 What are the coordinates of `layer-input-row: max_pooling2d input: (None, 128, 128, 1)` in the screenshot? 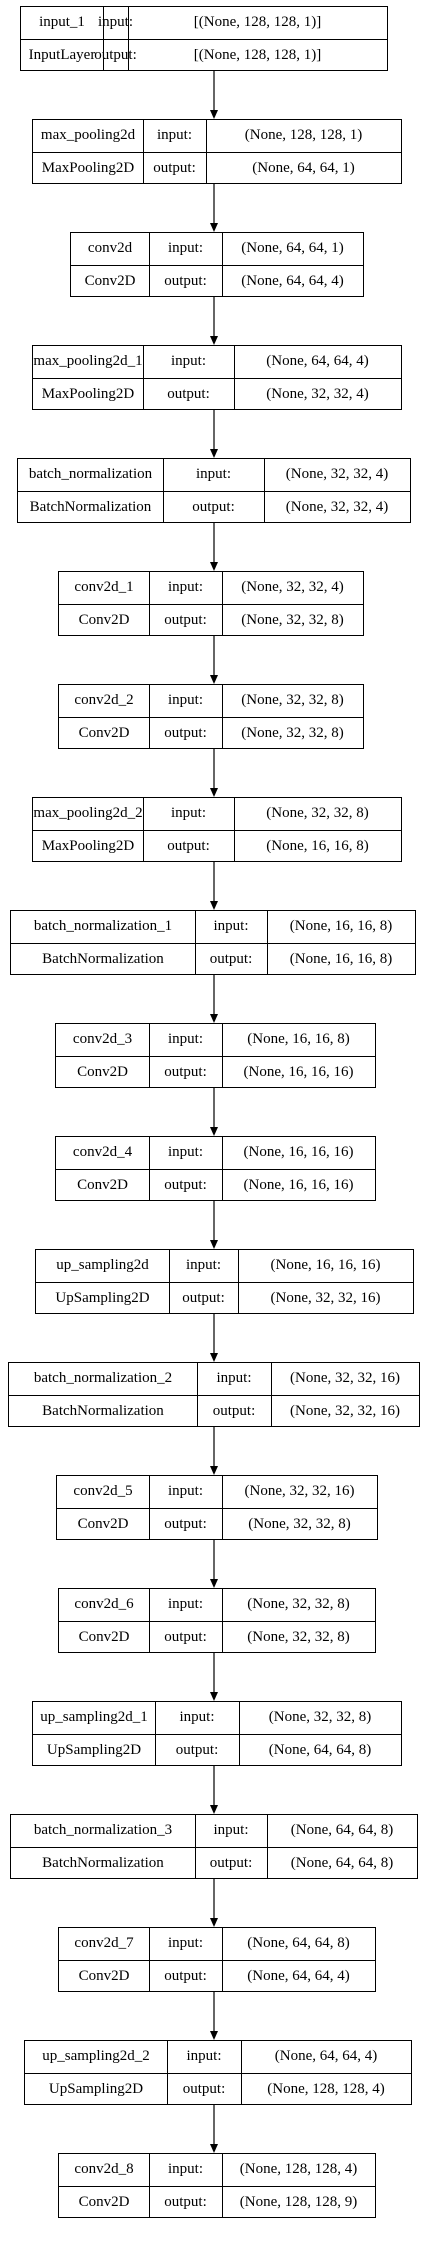 It's located at (217, 136).